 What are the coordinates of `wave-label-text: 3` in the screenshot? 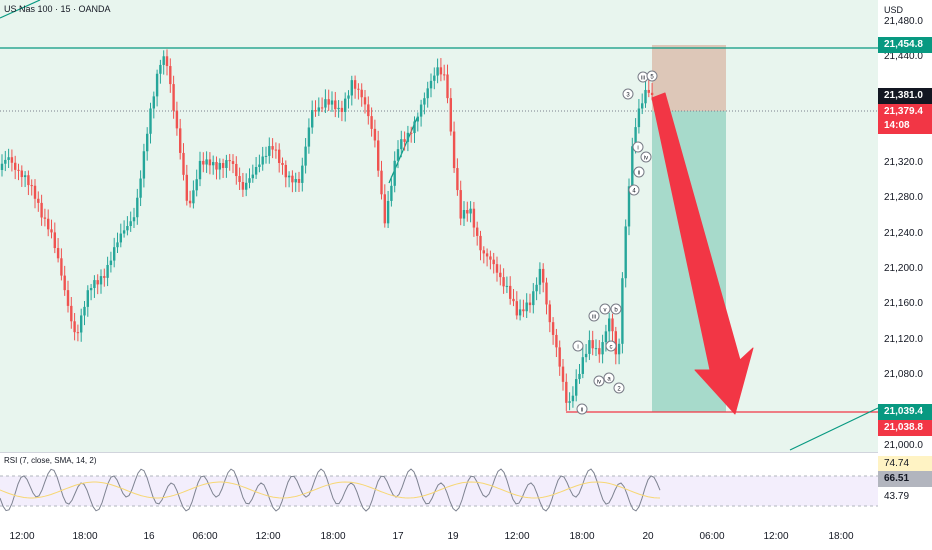 It's located at (628, 96).